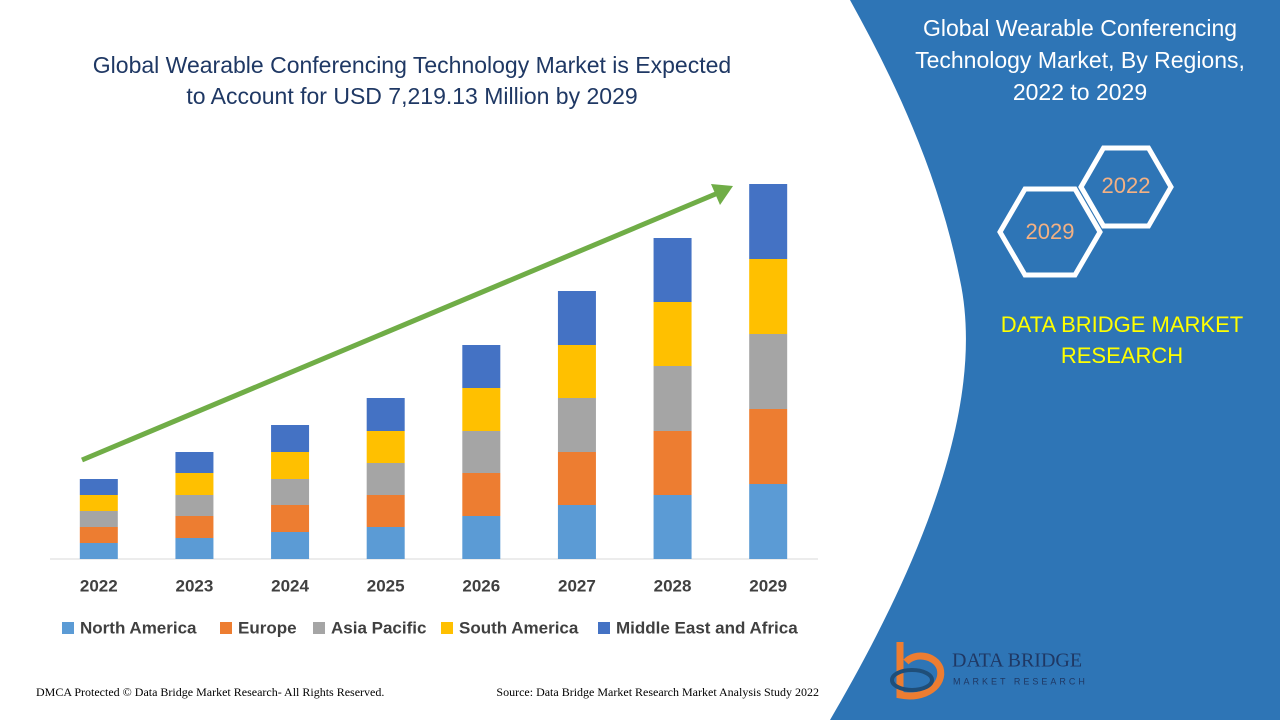 The height and width of the screenshot is (725, 1280). Describe the element at coordinates (1122, 355) in the screenshot. I see `brand-line: RESEARCH` at that location.